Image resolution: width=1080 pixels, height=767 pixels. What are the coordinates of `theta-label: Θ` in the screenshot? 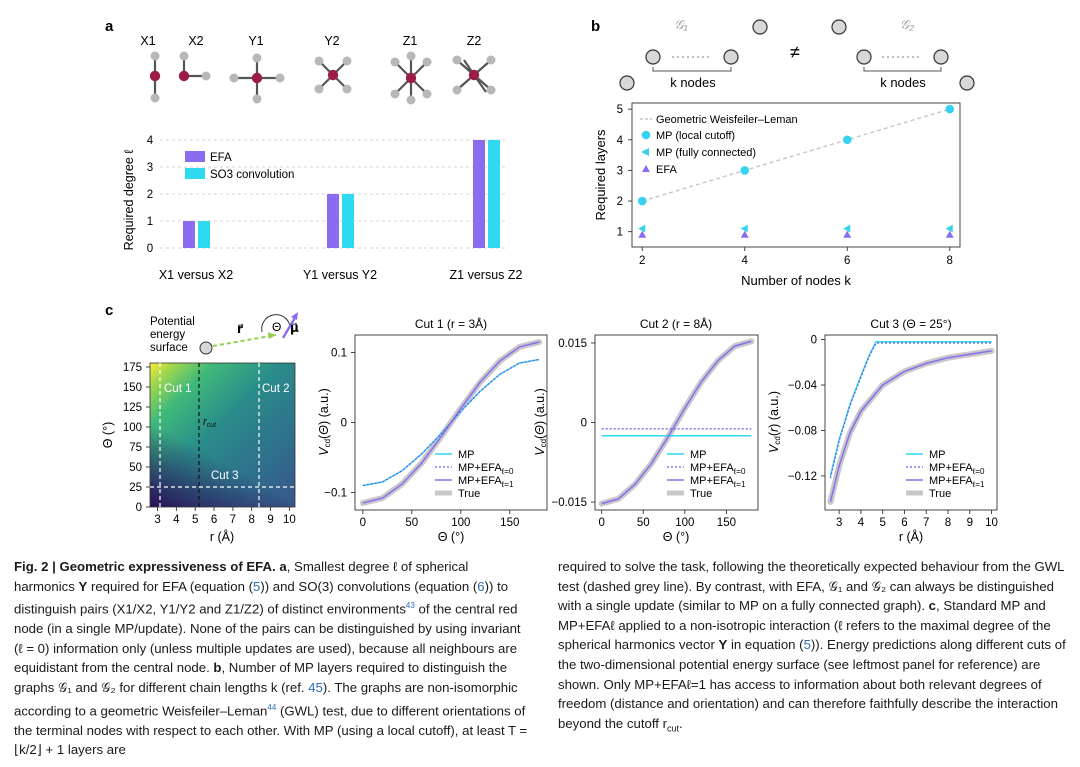 It's located at (276, 327).